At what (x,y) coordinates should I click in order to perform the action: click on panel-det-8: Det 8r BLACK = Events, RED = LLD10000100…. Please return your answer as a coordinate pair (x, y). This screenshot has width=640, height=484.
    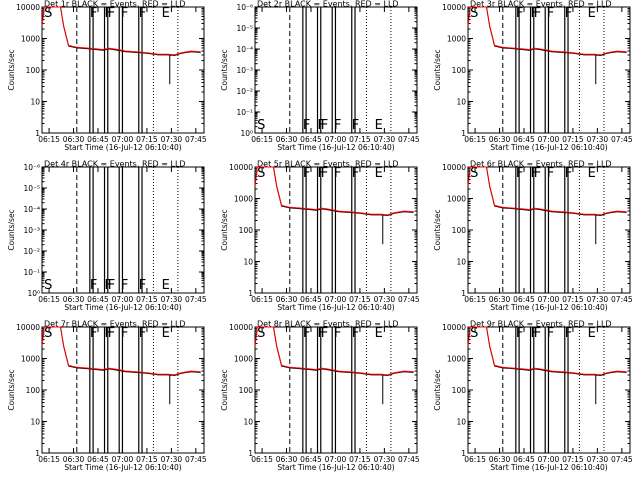
    Looking at the image, I should click on (320, 396).